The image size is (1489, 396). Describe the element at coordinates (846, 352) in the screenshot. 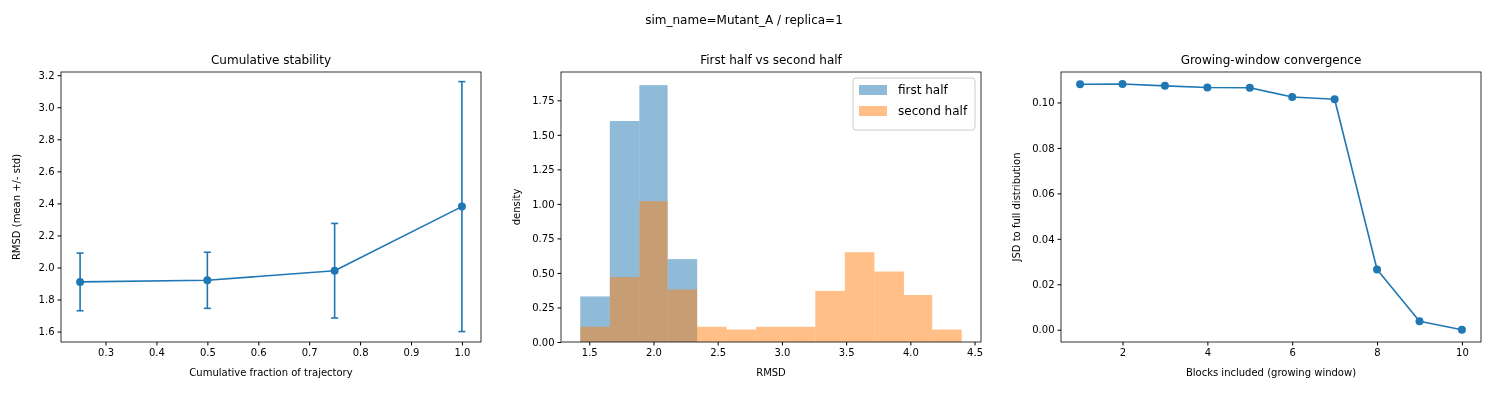

I see `x-tick-label: 3.5` at that location.